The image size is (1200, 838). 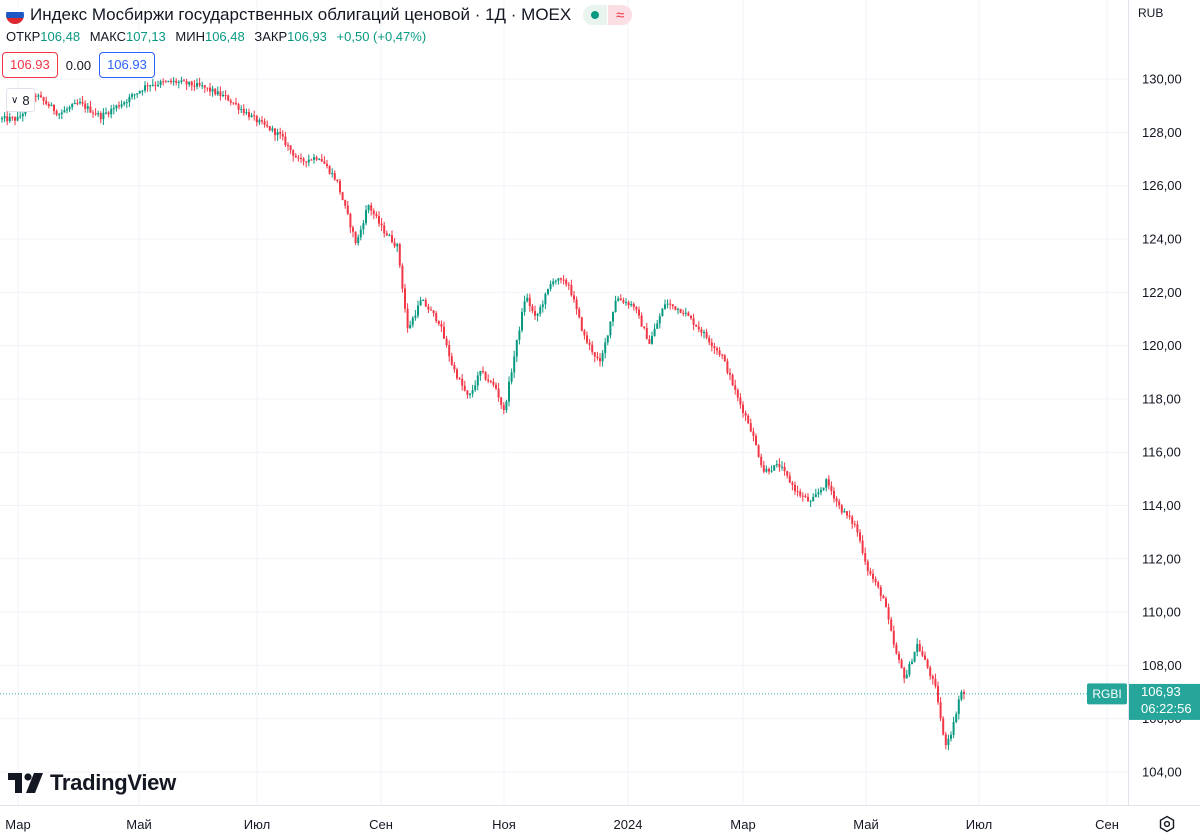 What do you see at coordinates (595, 15) in the screenshot?
I see `market-open-icon` at bounding box center [595, 15].